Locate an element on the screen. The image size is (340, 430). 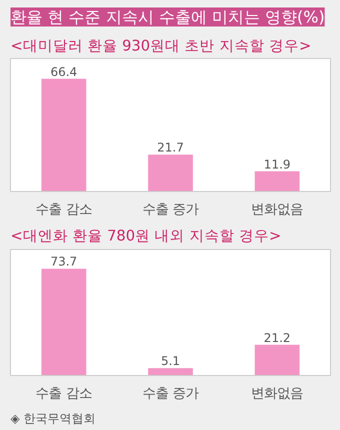
chart-title: <대엔화 환율 780원 내외 지속할 경우> is located at coordinates (146, 236).